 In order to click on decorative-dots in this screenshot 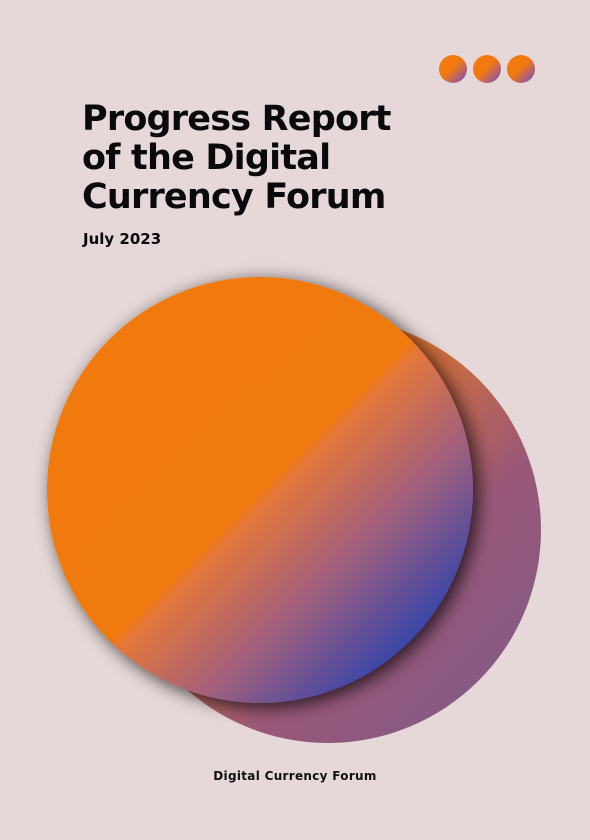, I will do `click(487, 69)`.